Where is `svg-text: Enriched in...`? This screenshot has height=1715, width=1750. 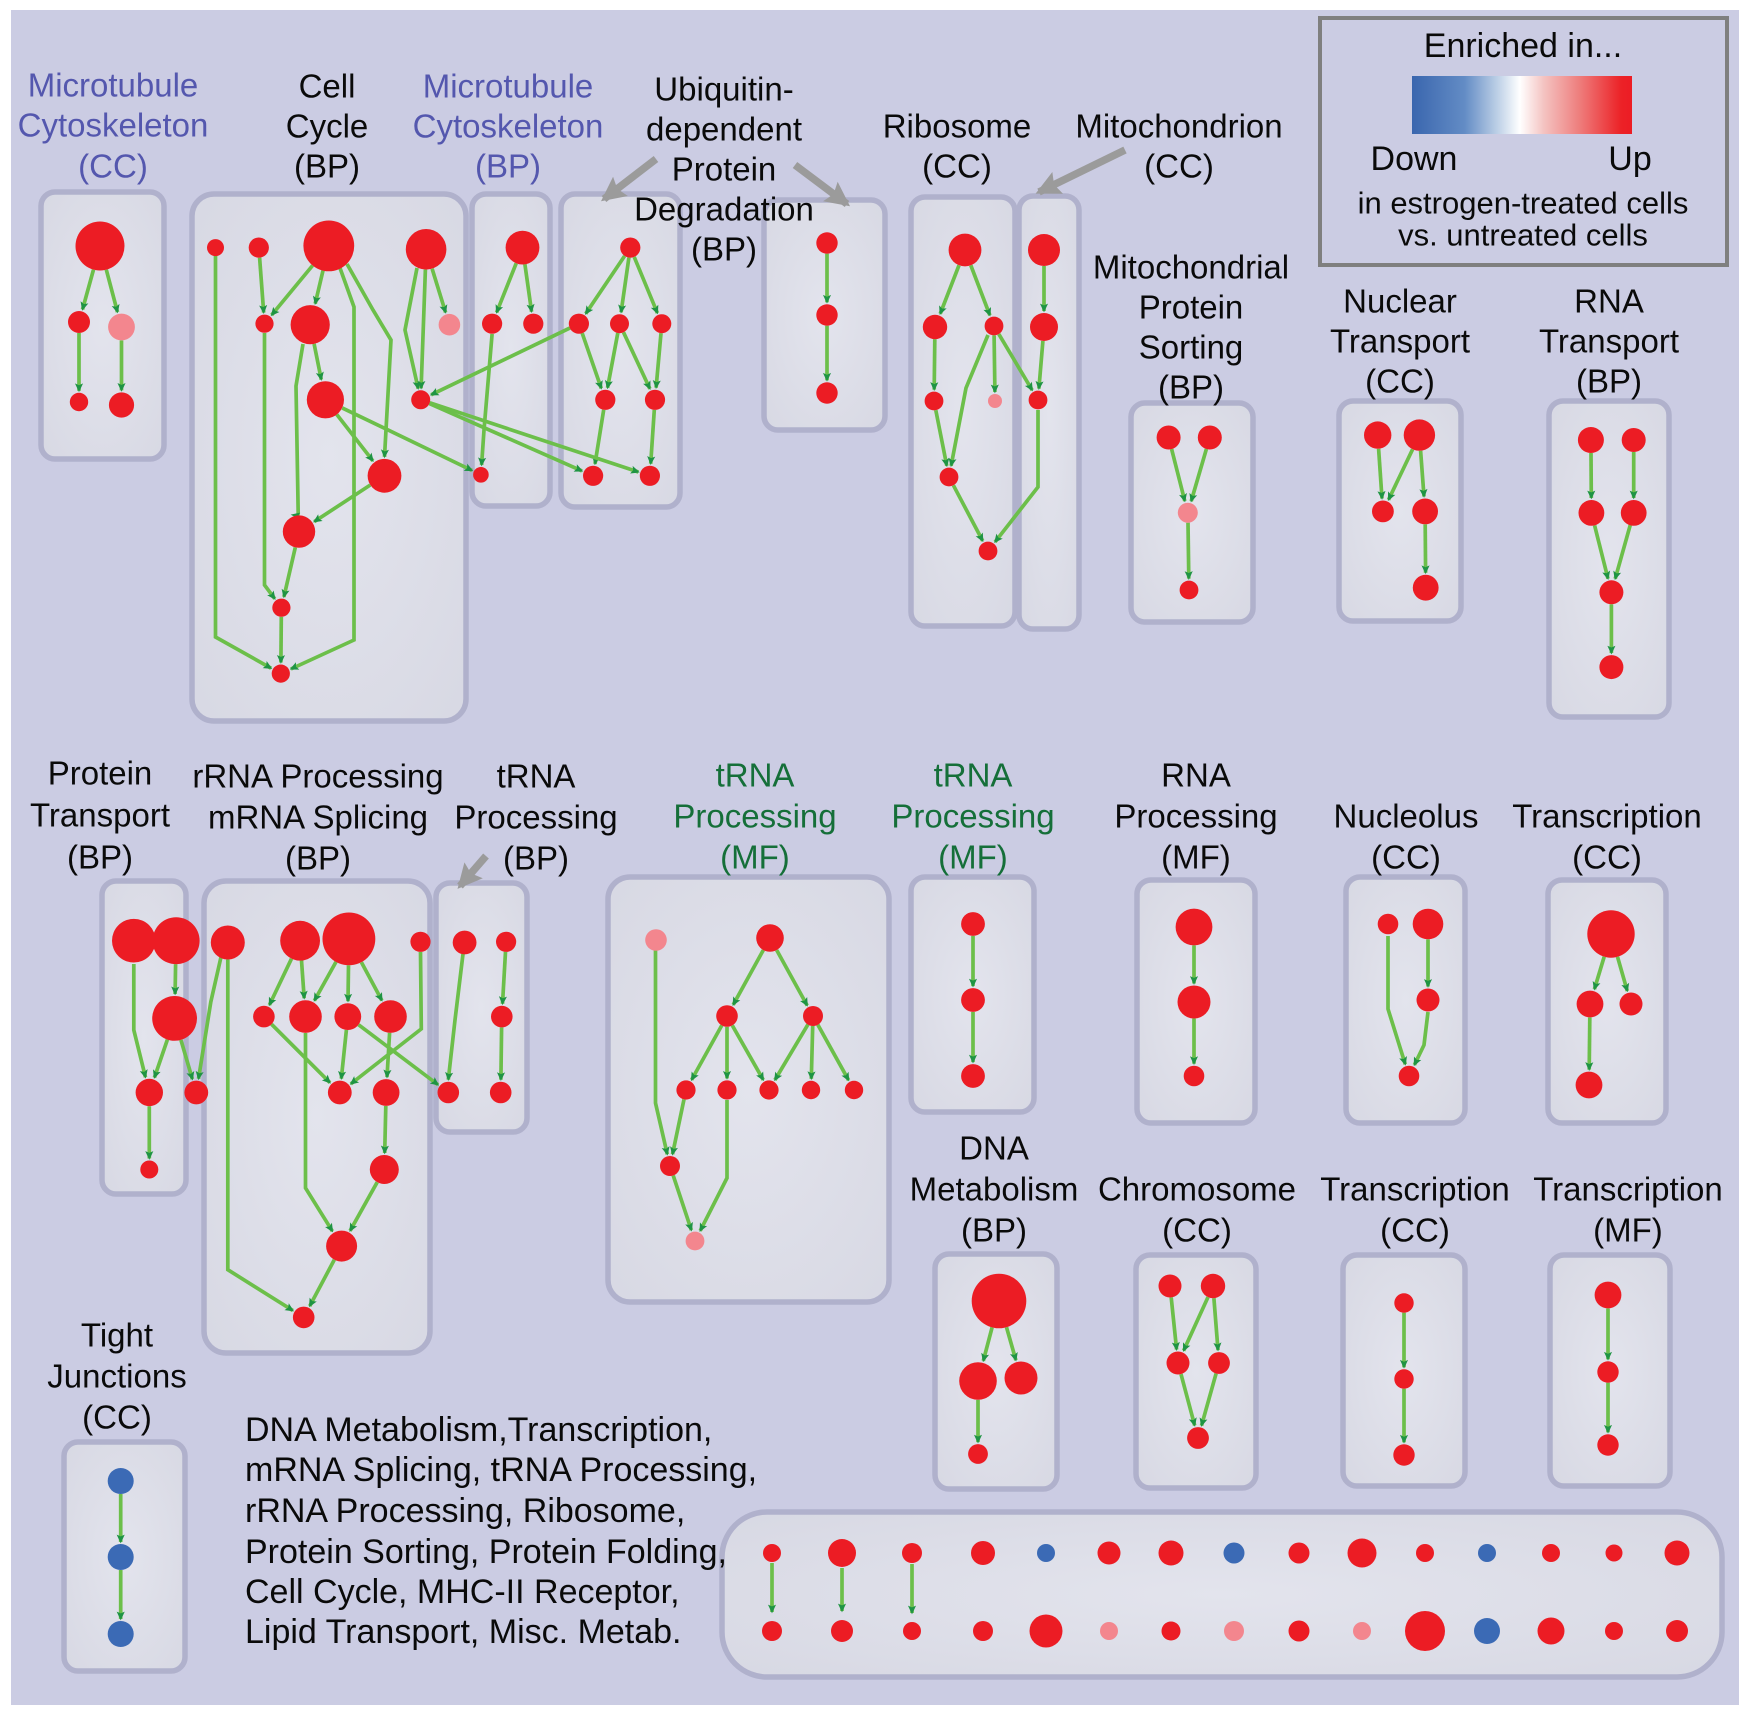
svg-text: Enriched in... is located at coordinates (1523, 46).